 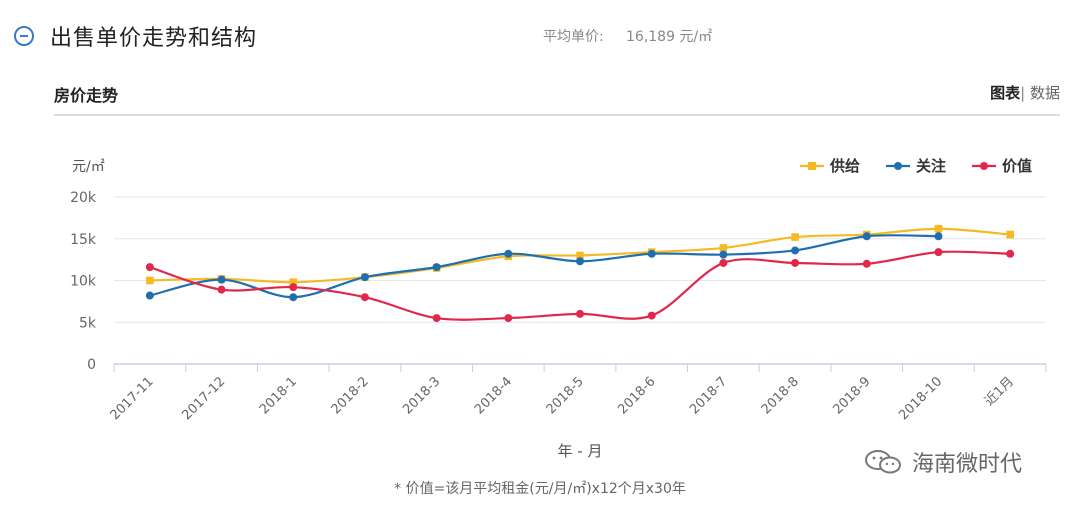 What do you see at coordinates (203, 398) in the screenshot?
I see `x-tick-label: 2017-12` at bounding box center [203, 398].